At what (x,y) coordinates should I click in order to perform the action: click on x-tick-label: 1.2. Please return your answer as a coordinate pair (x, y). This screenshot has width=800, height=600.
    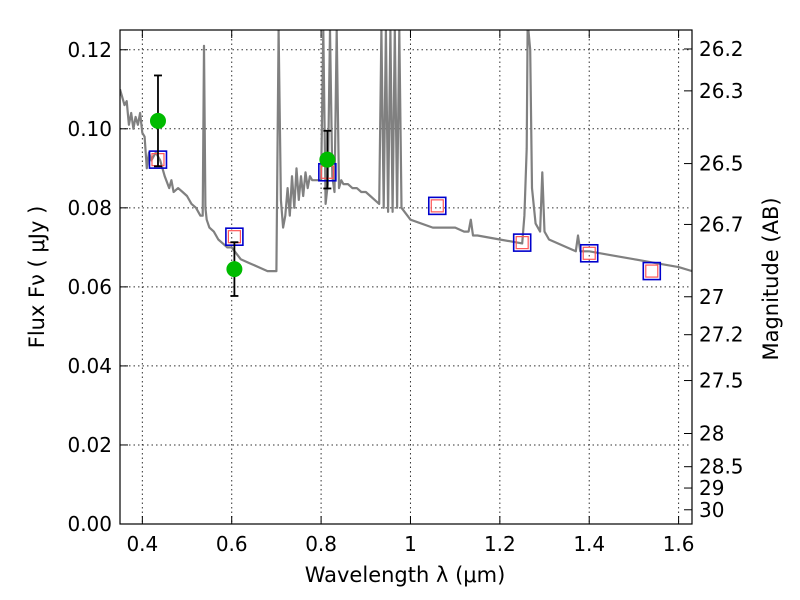
    Looking at the image, I should click on (500, 544).